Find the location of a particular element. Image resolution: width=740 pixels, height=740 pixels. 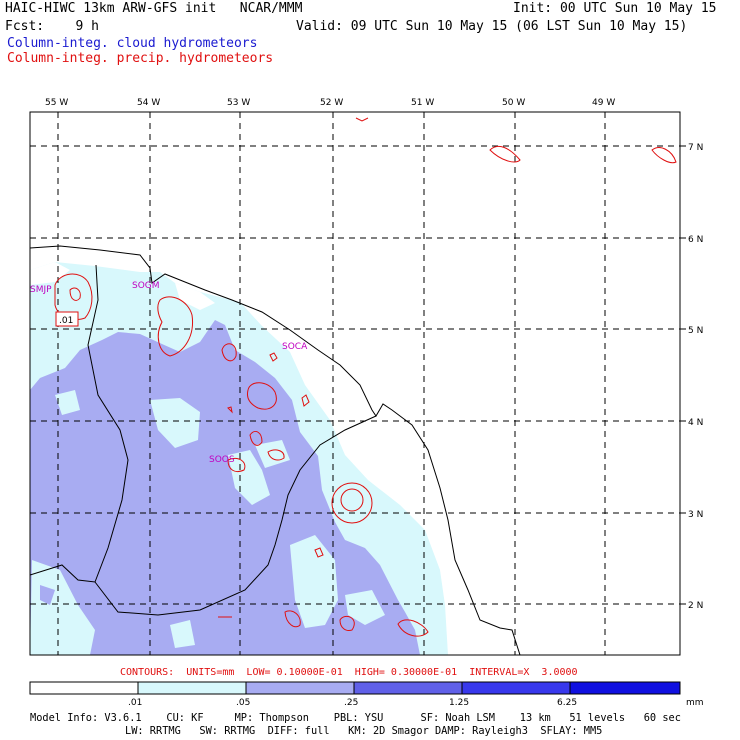

lon-label: 49 W is located at coordinates (603, 103).